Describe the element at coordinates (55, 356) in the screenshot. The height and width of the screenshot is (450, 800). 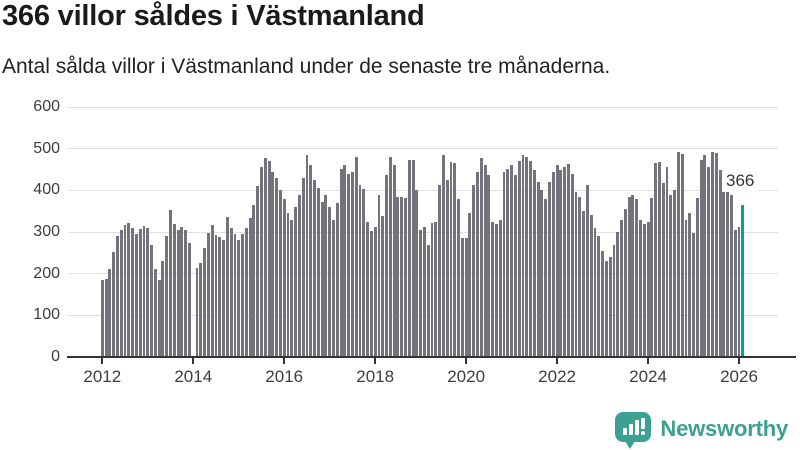
I see `y-axis-tick-label: 0` at that location.